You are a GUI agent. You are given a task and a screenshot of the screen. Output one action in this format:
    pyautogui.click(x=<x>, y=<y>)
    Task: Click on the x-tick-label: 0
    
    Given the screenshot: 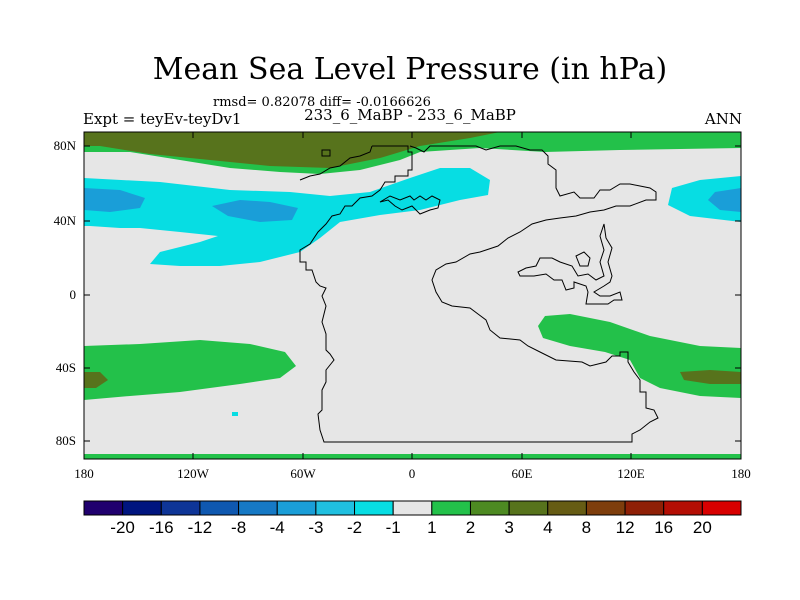 What is the action you would take?
    pyautogui.click(x=412, y=473)
    